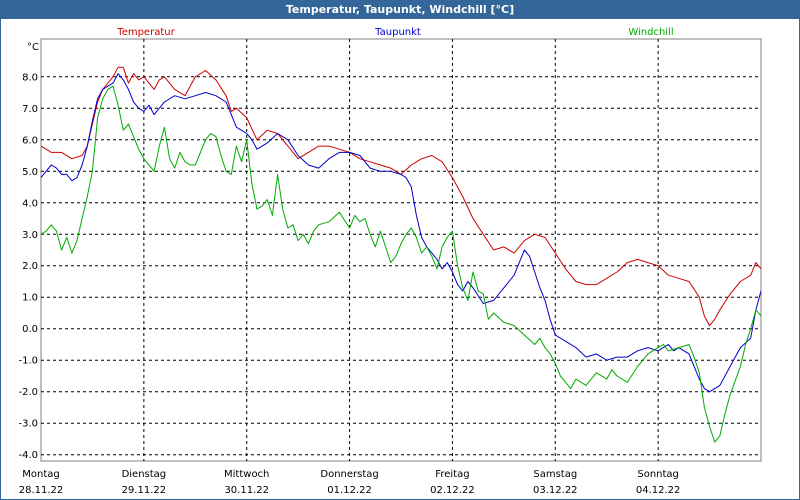  Describe the element at coordinates (40, 474) in the screenshot. I see `x-tick-day: Montag` at that location.